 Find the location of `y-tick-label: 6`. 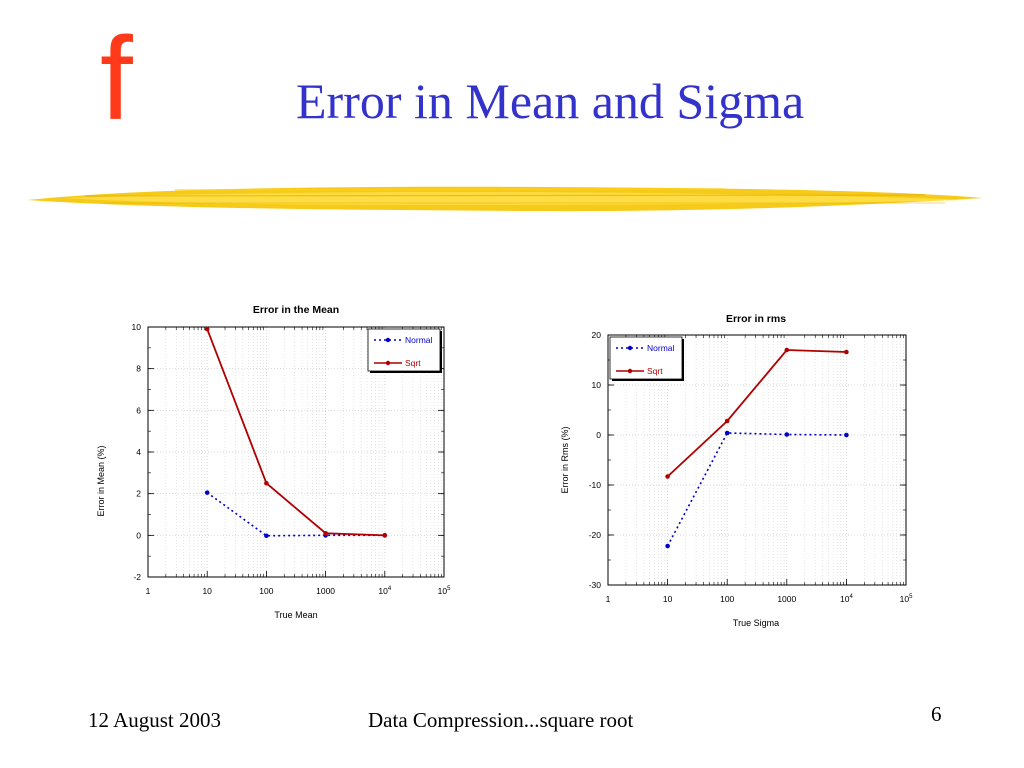

y-tick-label: 6 is located at coordinates (138, 410).